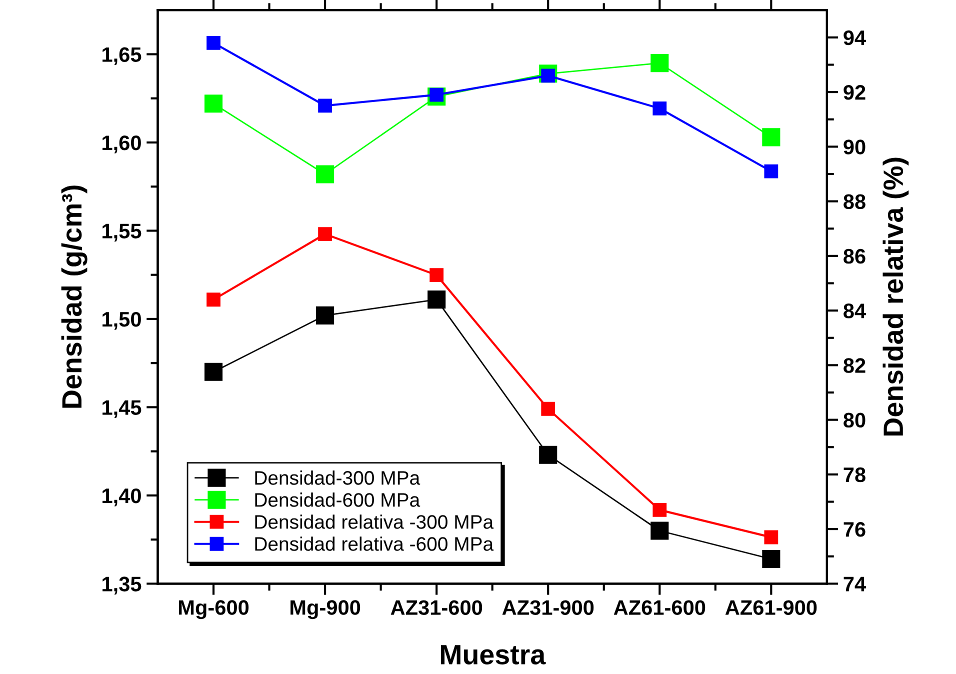  Describe the element at coordinates (855, 420) in the screenshot. I see `y2-tick-label: 80` at that location.